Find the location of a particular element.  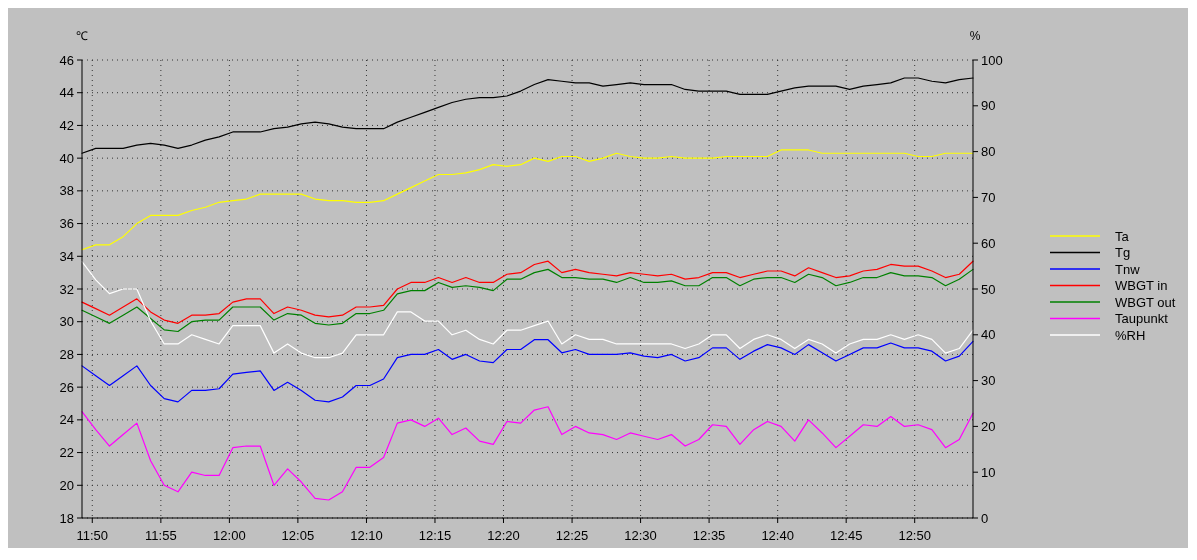

y-tick-label: 32 is located at coordinates (66, 289).